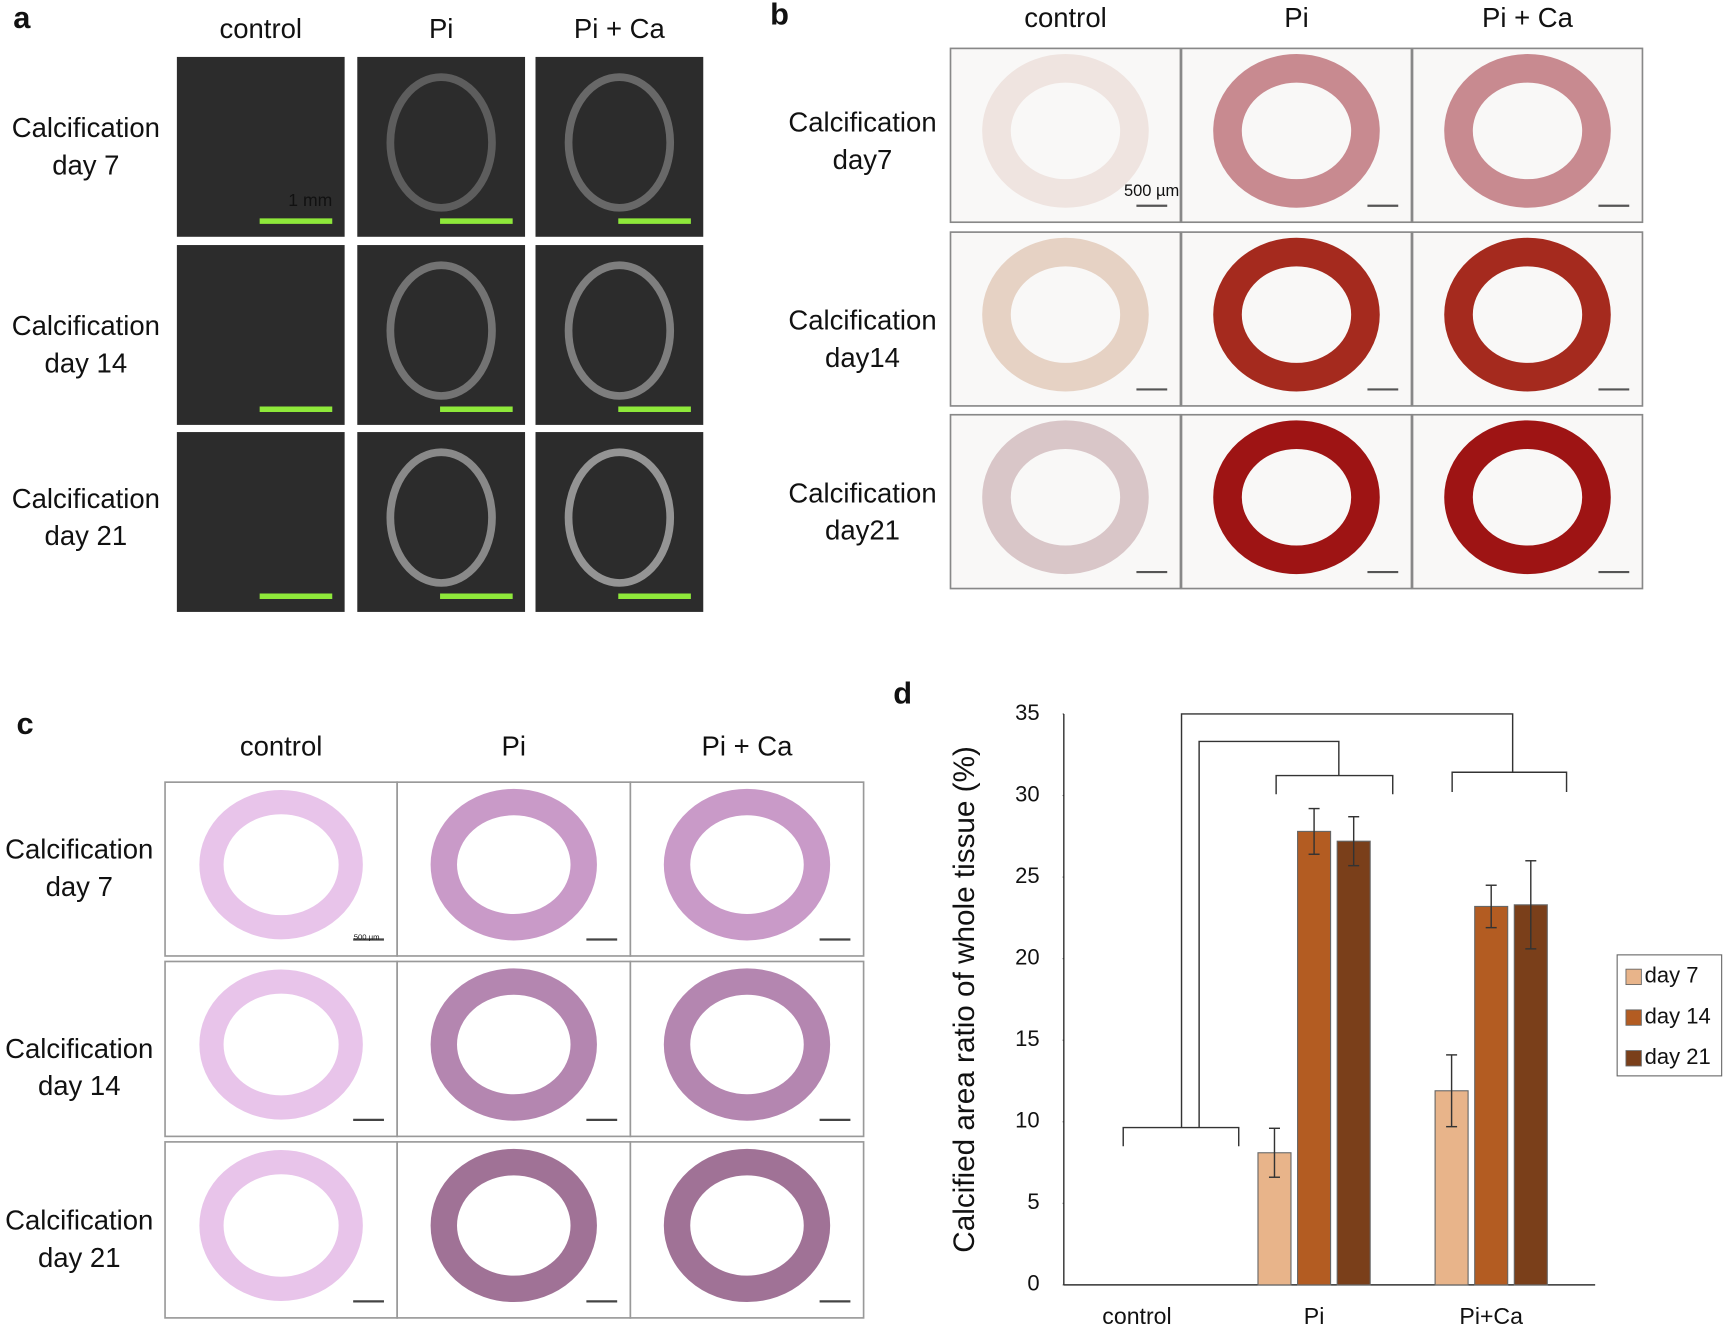  I want to click on y-tick-label: 25, so click(1027, 875).